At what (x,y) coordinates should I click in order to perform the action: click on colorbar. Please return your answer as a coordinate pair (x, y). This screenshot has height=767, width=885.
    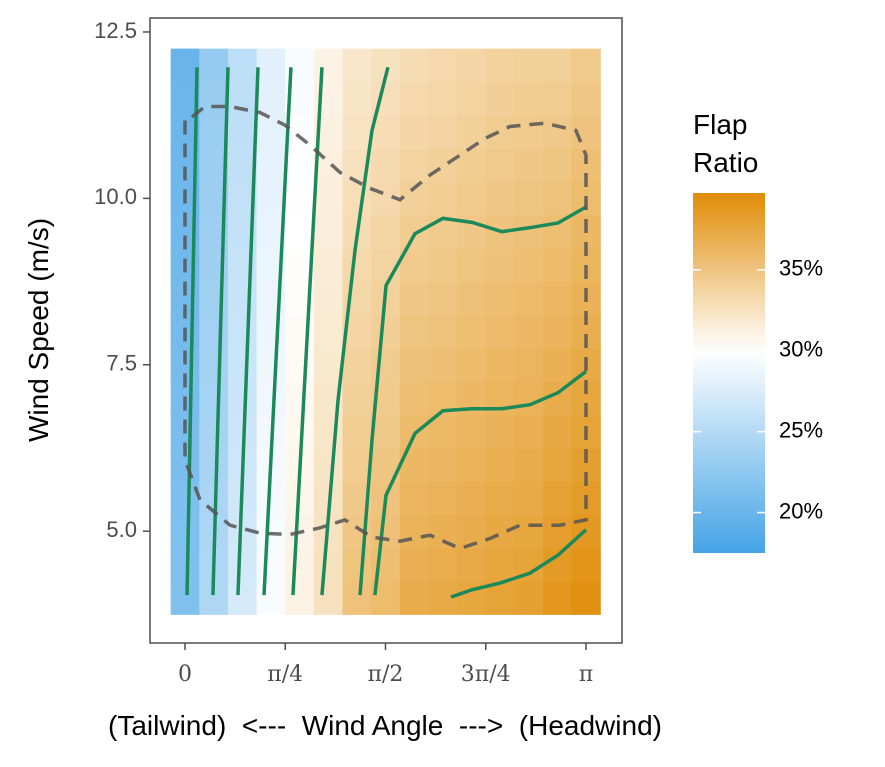
    Looking at the image, I should click on (729, 373).